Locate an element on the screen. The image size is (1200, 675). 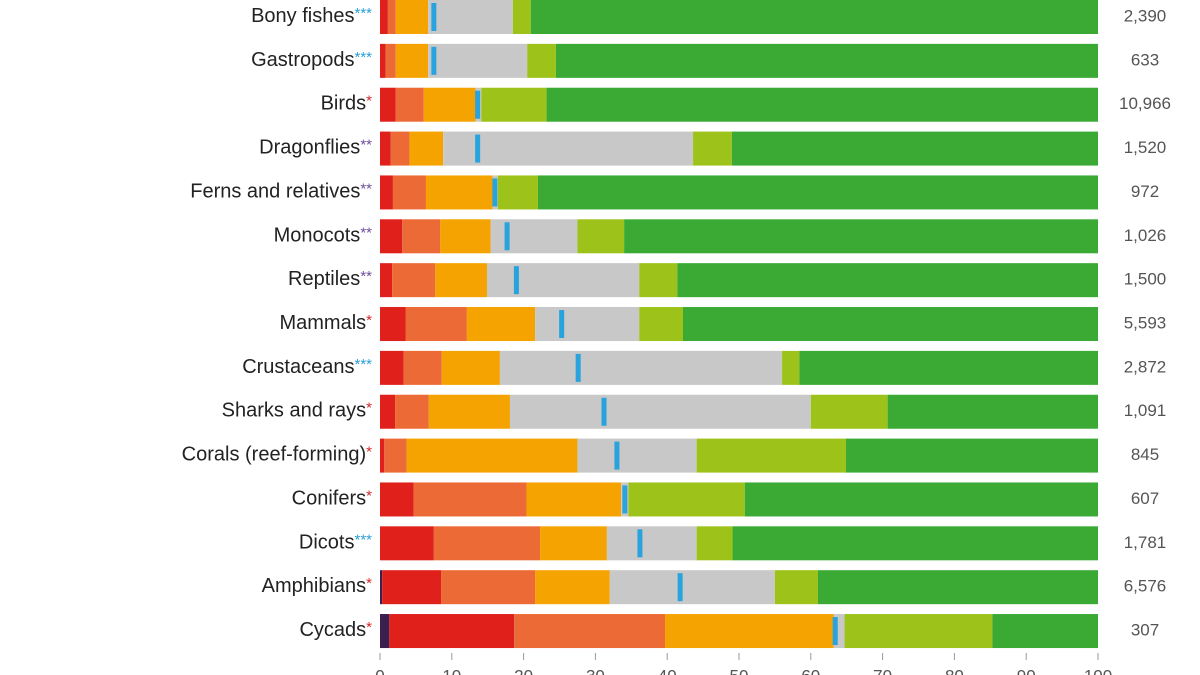
species-count: 845 is located at coordinates (1145, 454).